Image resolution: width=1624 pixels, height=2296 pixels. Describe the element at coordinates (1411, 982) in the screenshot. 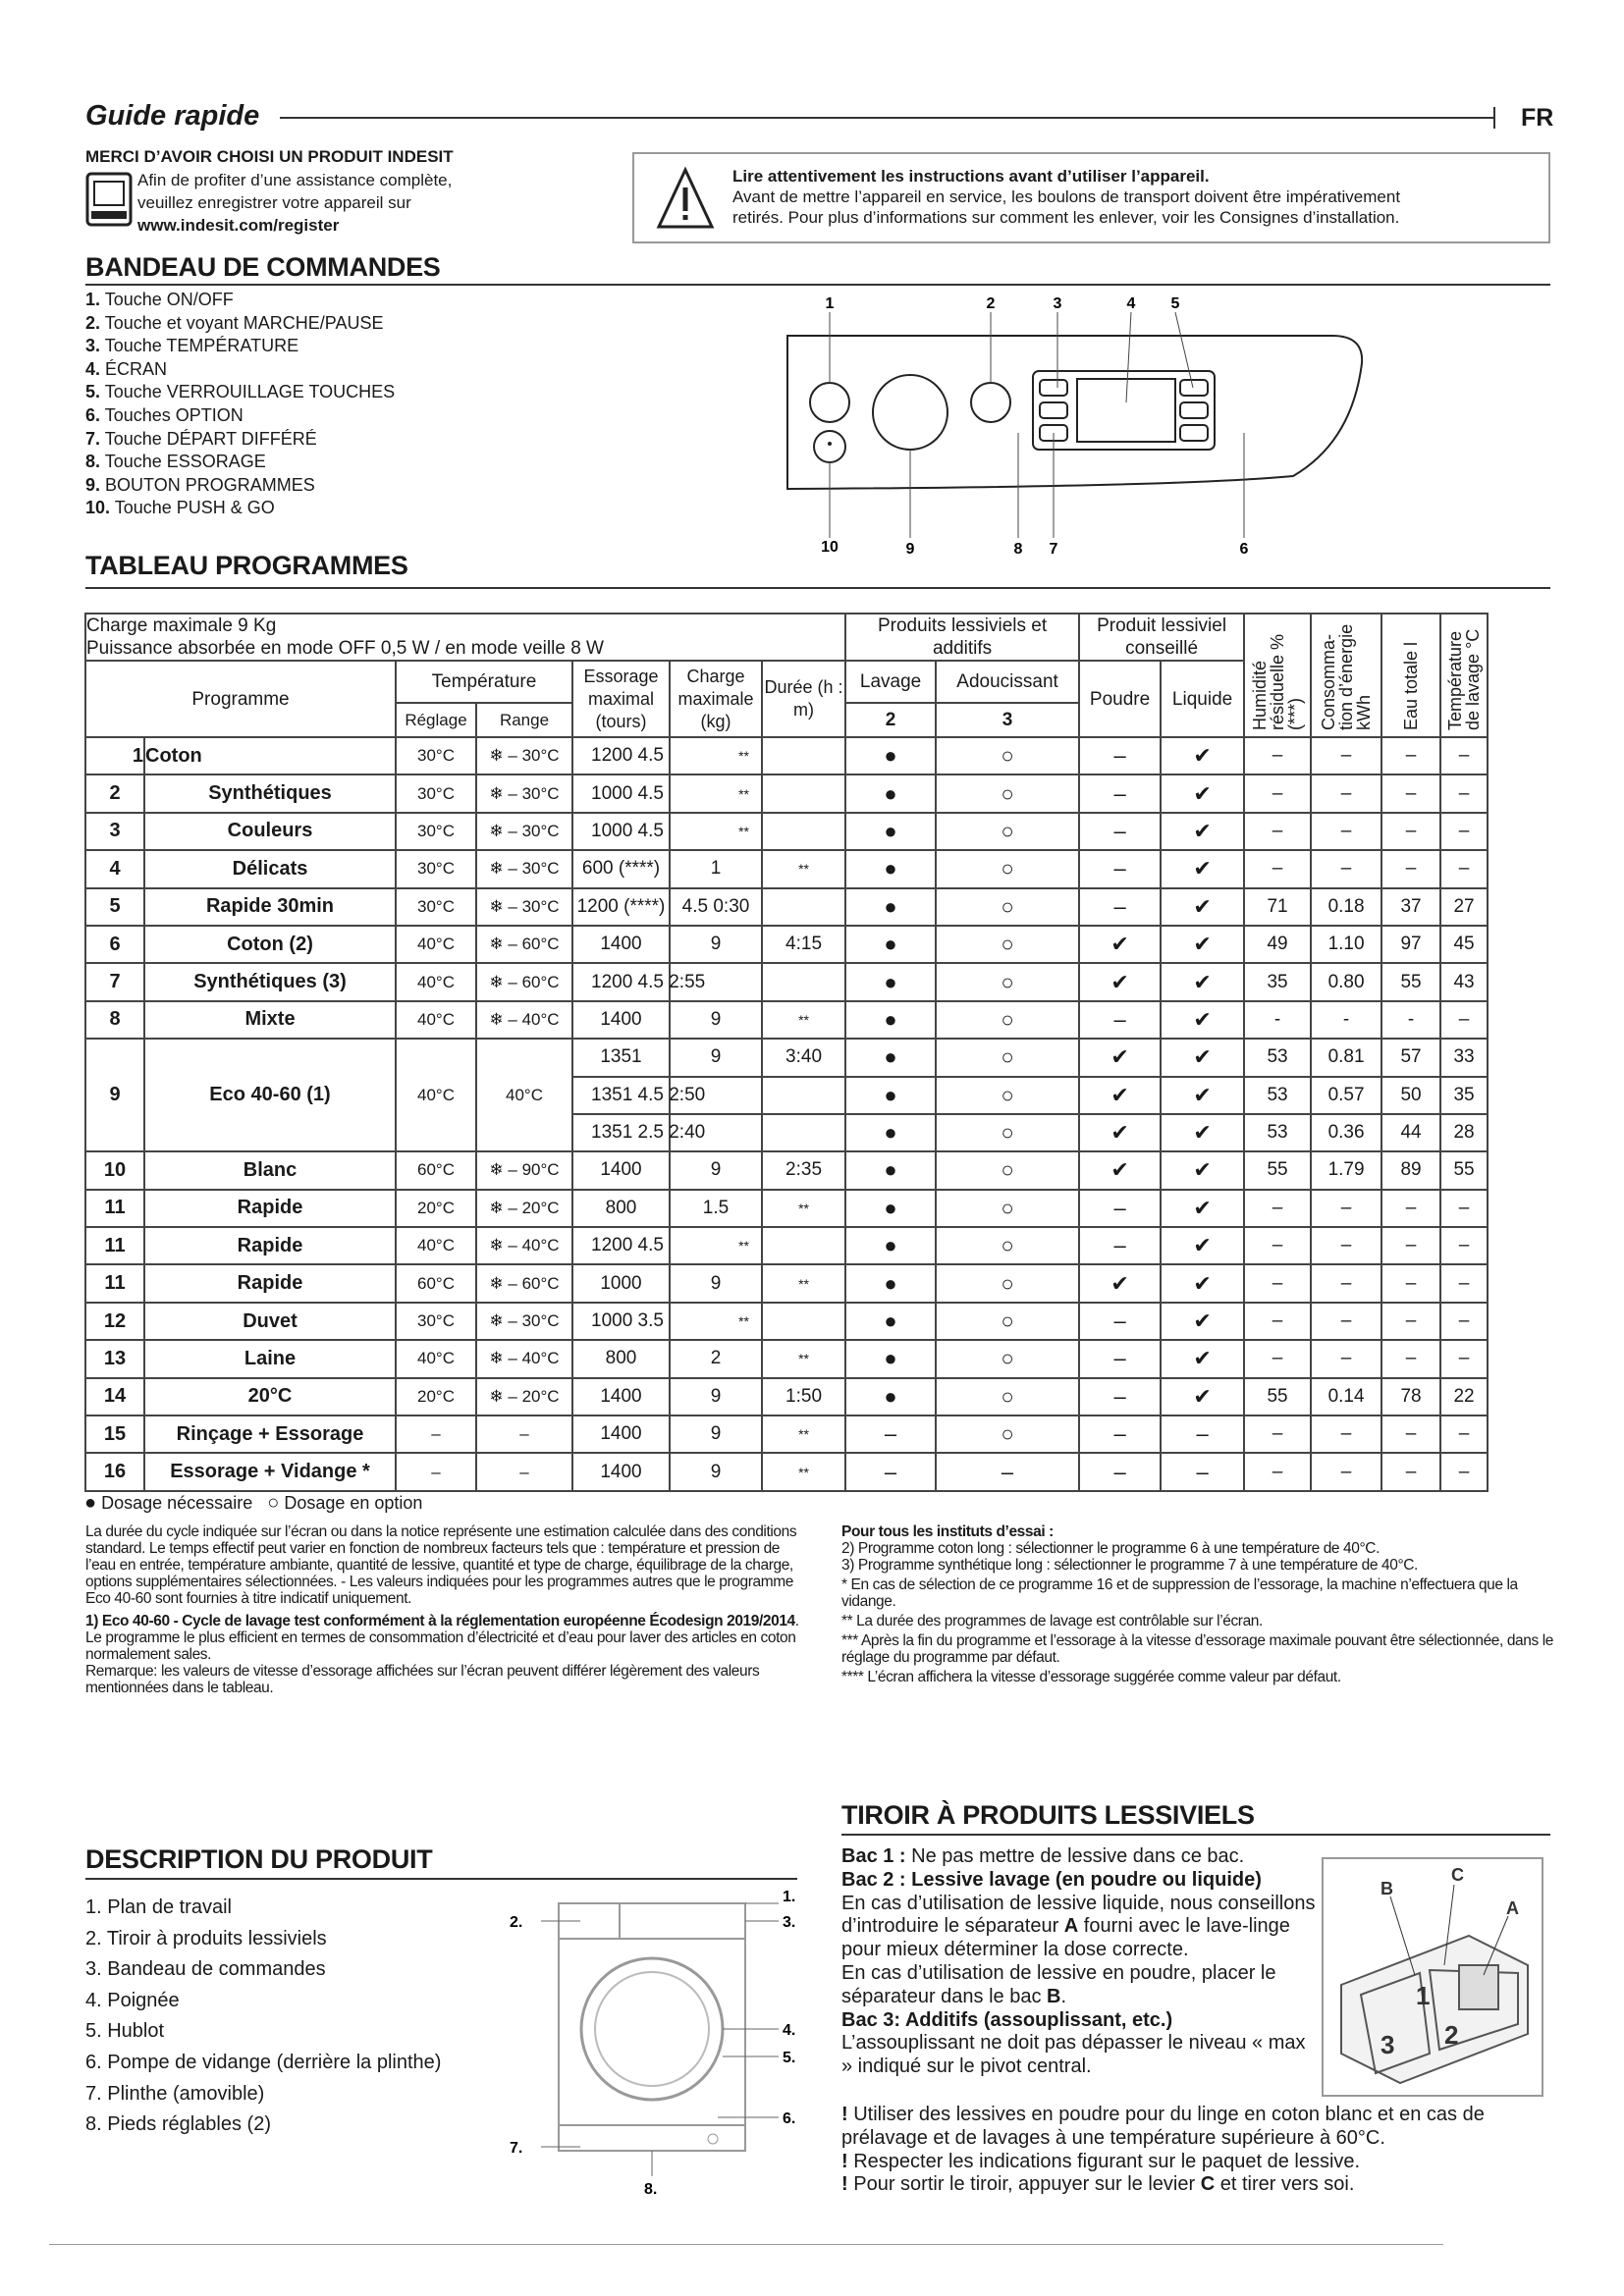

I see `water: 55` at that location.